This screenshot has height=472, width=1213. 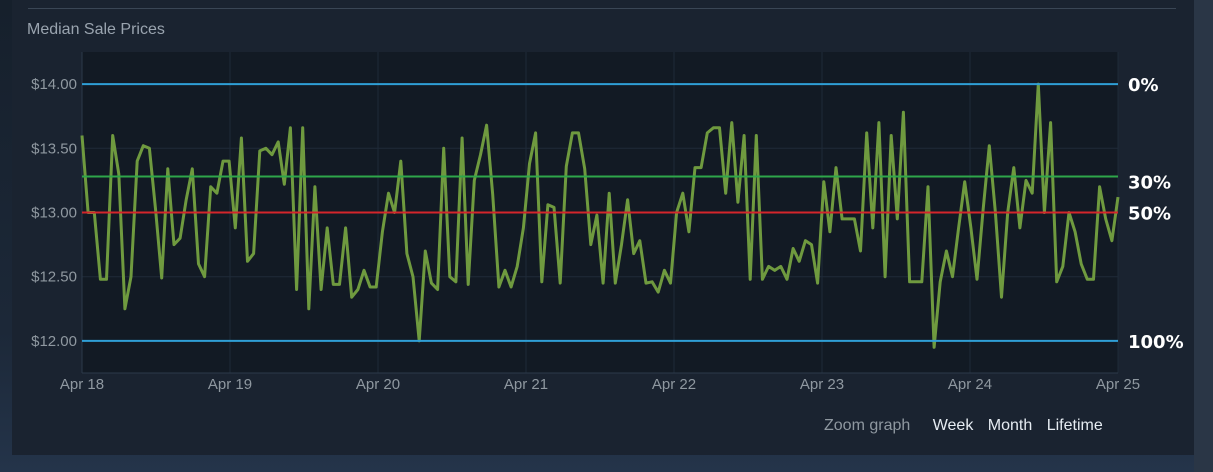 I want to click on y-tick-label: $14.00, so click(x=54, y=84).